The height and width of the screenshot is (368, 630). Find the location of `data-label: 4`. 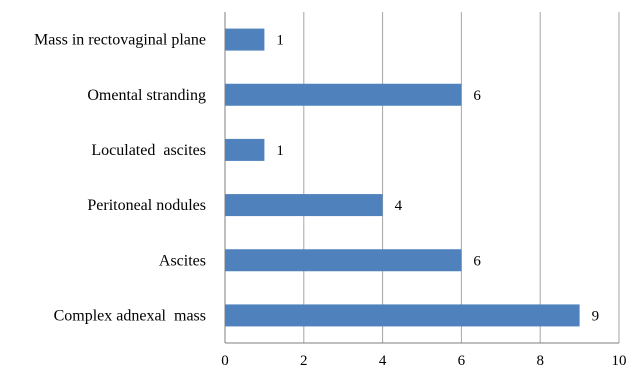

data-label: 4 is located at coordinates (399, 206).